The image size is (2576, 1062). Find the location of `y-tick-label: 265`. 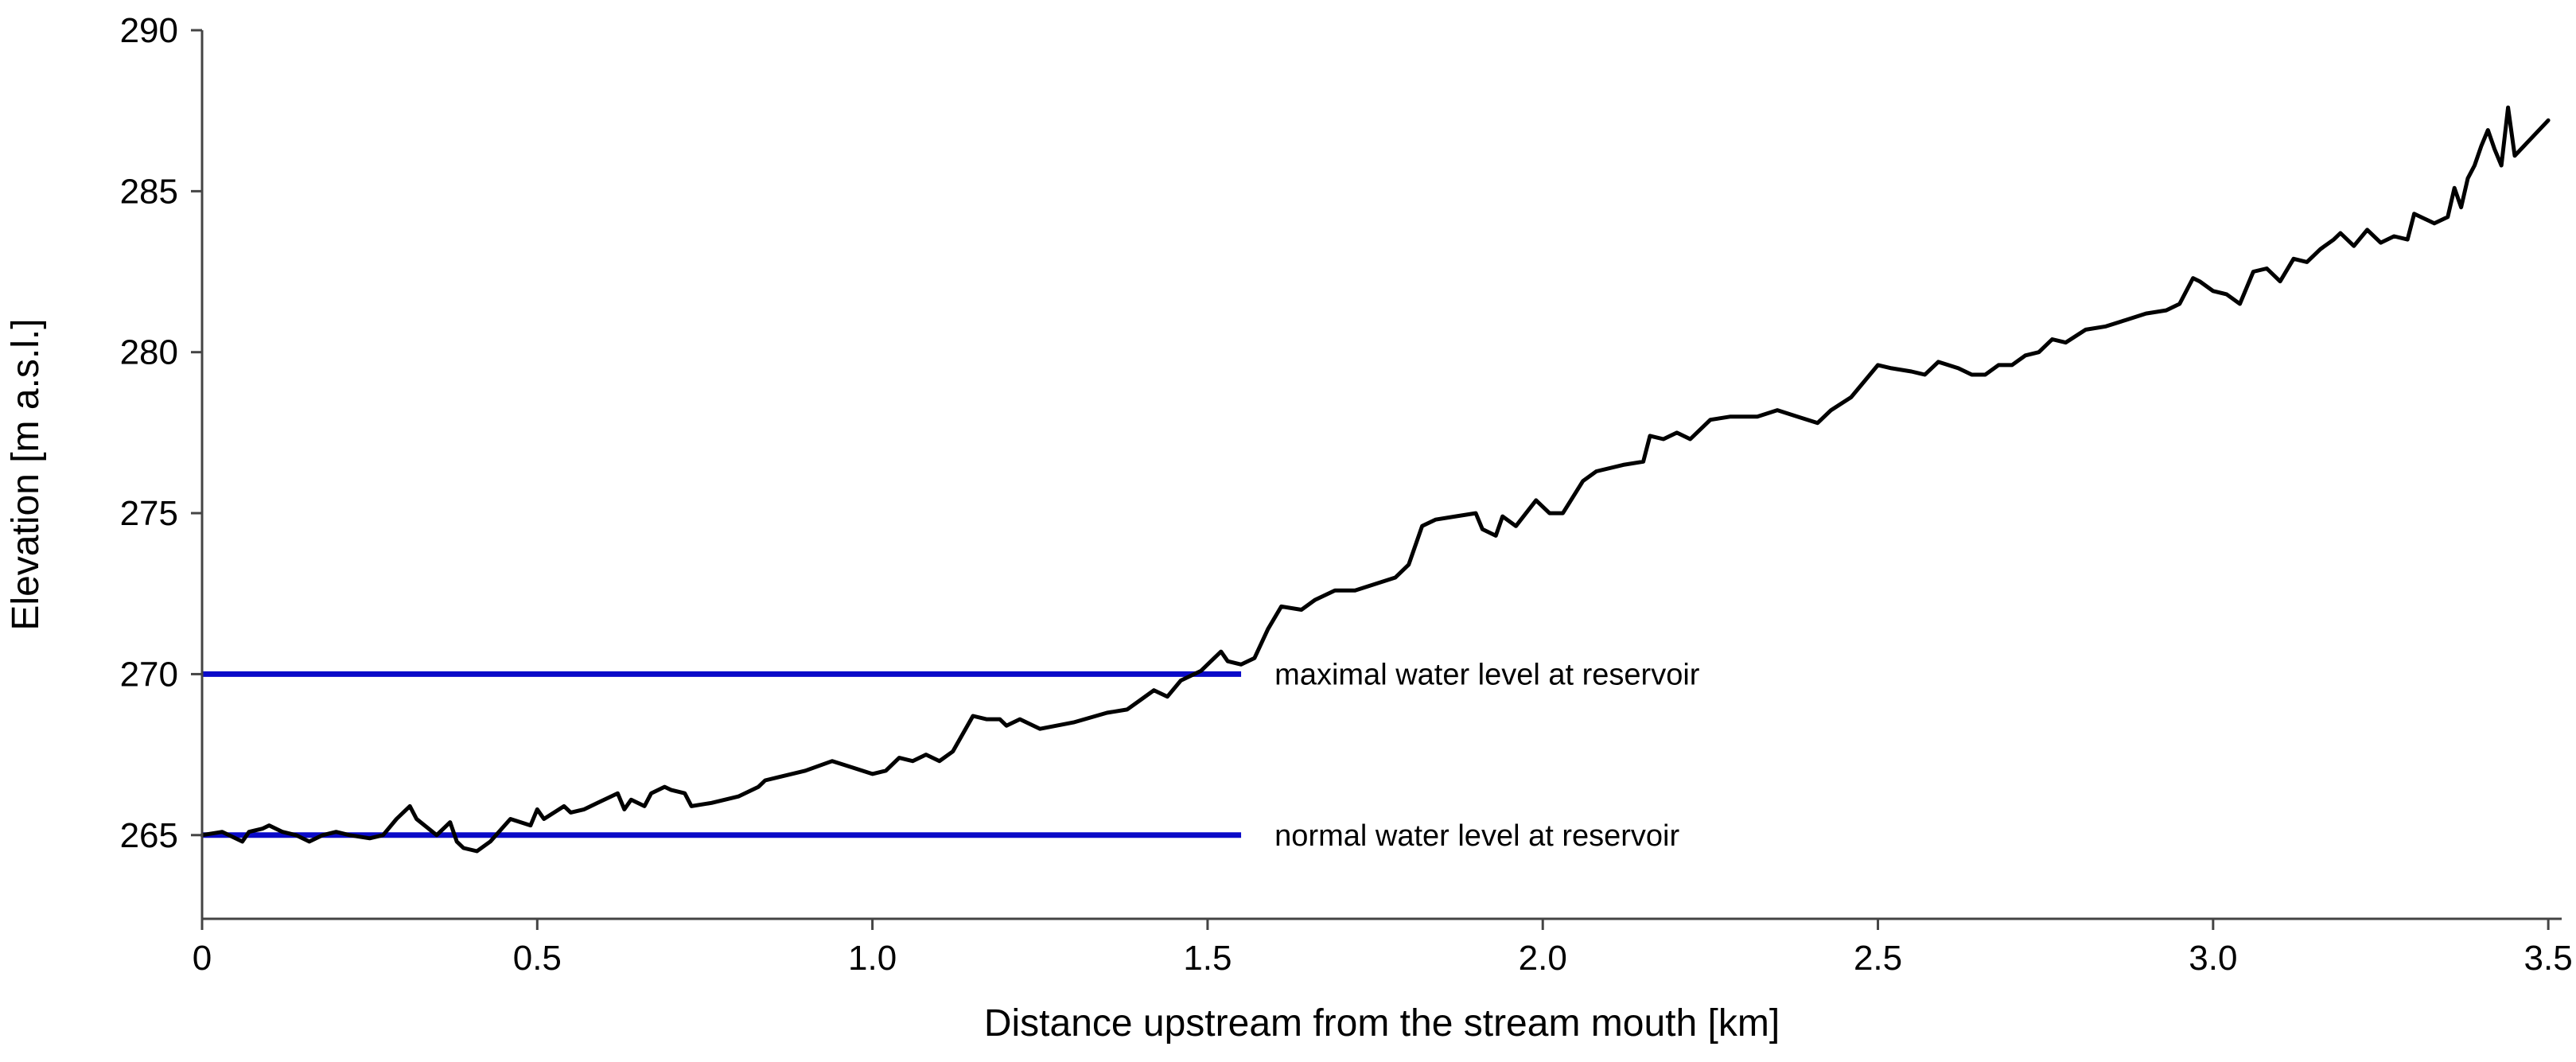

y-tick-label: 265 is located at coordinates (149, 835).